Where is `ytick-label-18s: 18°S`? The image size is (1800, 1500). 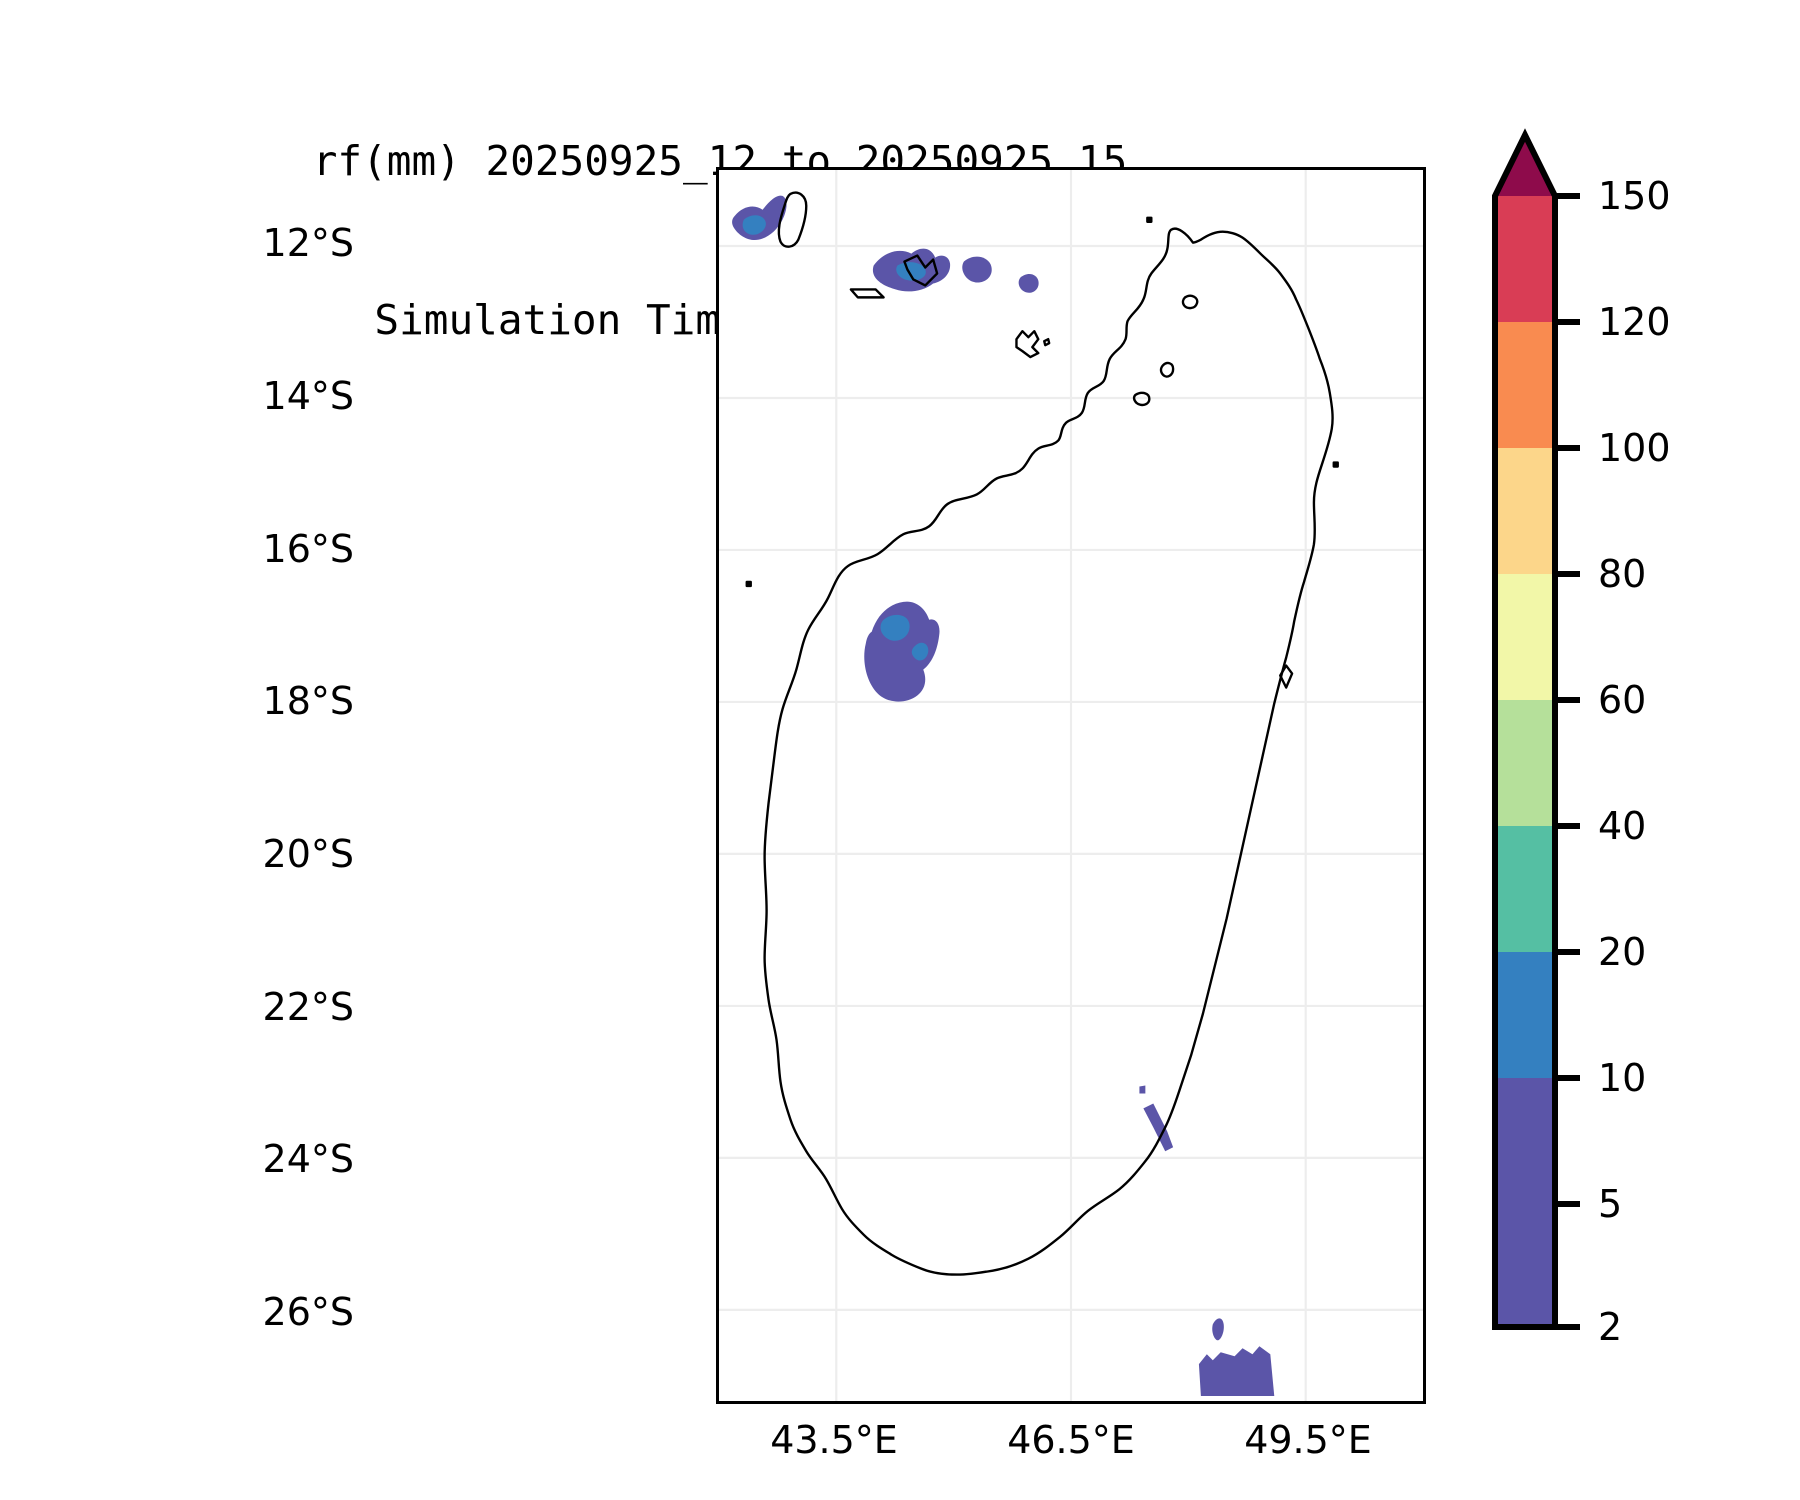 ytick-label-18s: 18°S is located at coordinates (308, 701).